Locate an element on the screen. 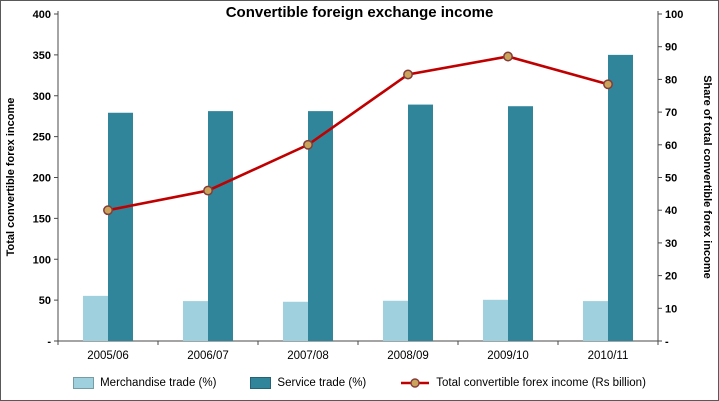 The height and width of the screenshot is (401, 719). right-axis-tick-label: 20 is located at coordinates (671, 277).